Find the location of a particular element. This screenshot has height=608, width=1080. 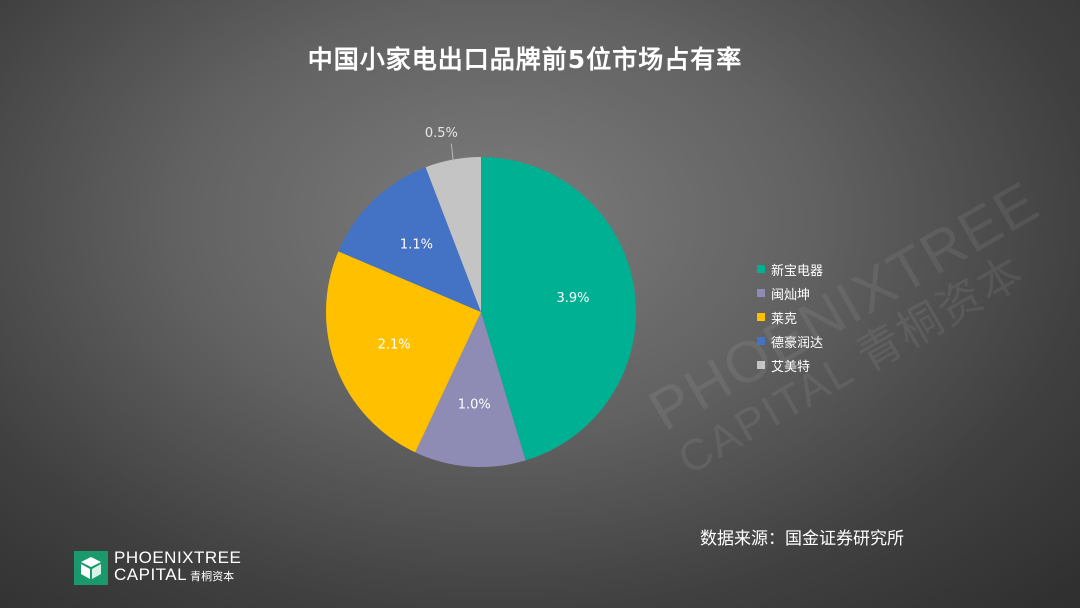

chart-legend: 新宝电器闽灿坤莱克德豪润达艾美特 is located at coordinates (790, 317).